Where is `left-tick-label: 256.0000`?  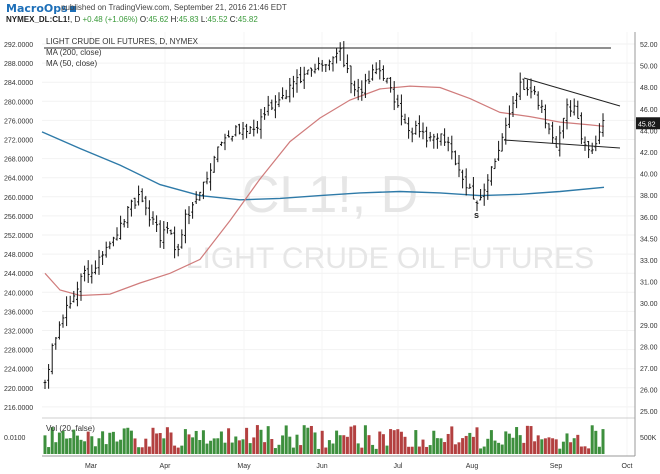
left-tick-label: 256.0000 is located at coordinates (18, 217).